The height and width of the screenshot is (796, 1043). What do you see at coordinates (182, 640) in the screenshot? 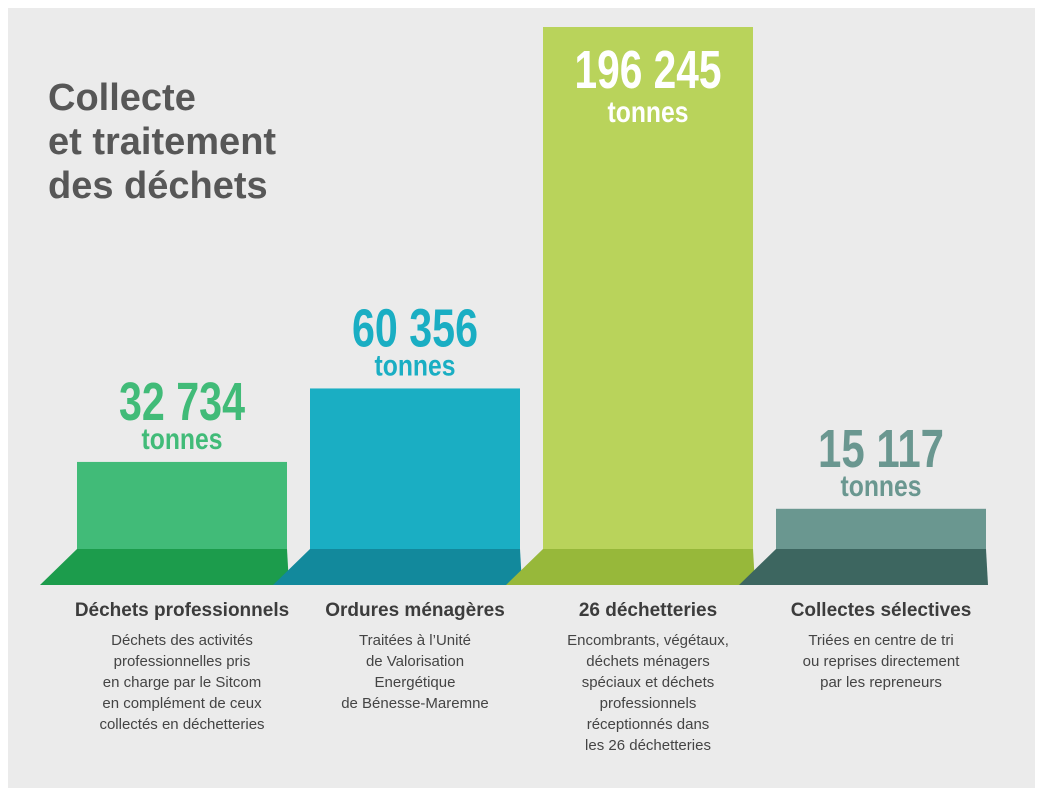
I see `category-description: Déchets des activités` at bounding box center [182, 640].